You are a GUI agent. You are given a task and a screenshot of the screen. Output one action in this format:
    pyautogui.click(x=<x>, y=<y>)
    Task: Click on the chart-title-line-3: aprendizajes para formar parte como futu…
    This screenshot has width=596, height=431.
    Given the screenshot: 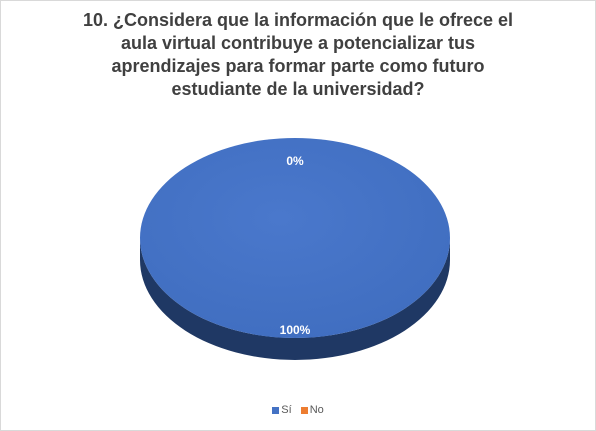 What is the action you would take?
    pyautogui.click(x=298, y=66)
    